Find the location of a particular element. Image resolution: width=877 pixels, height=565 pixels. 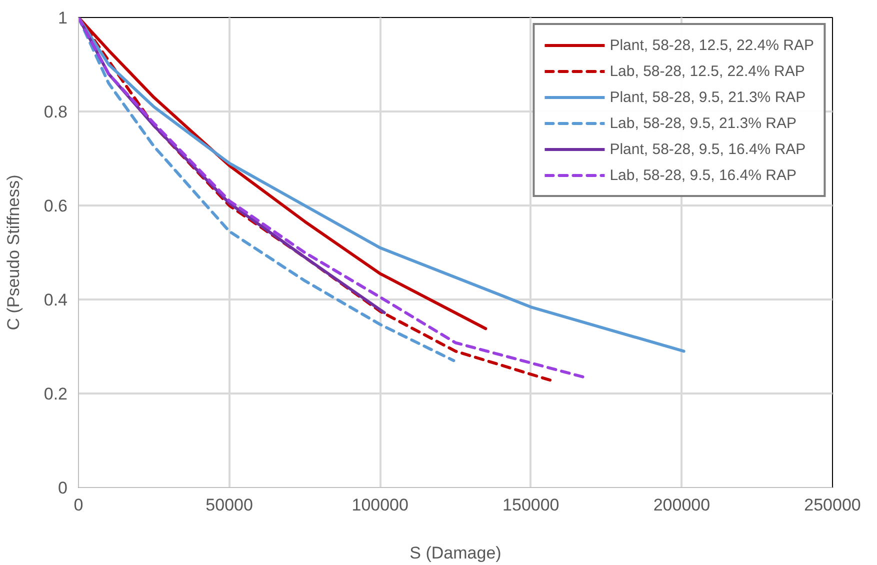

y-tick-label: 0.2 is located at coordinates (56, 394).